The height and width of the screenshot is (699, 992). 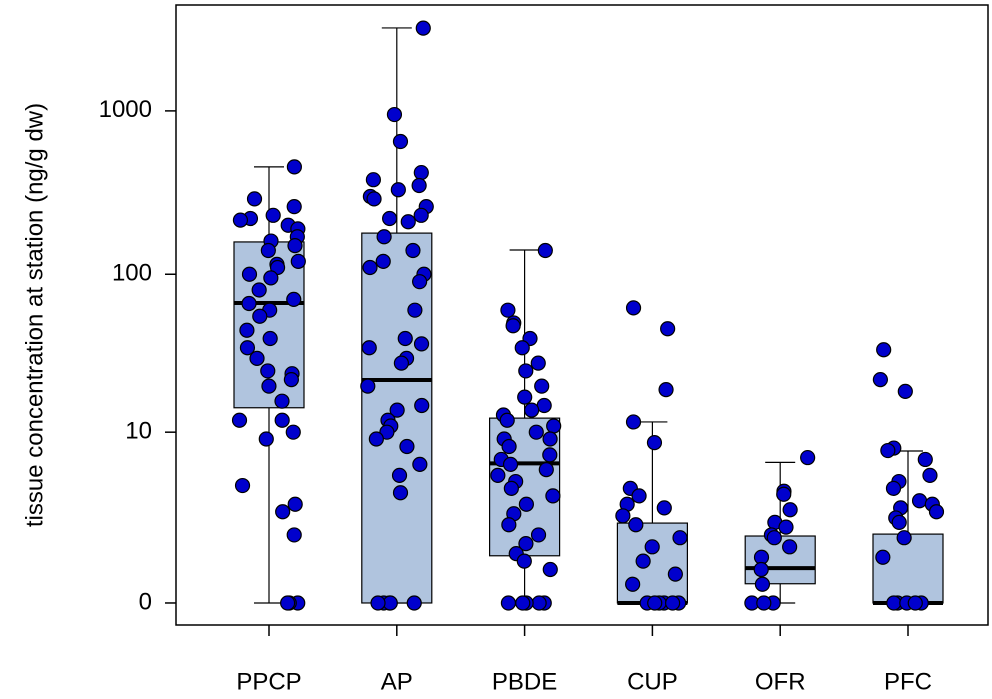 What do you see at coordinates (268, 681) in the screenshot?
I see `x-tick-label: PPCP` at bounding box center [268, 681].